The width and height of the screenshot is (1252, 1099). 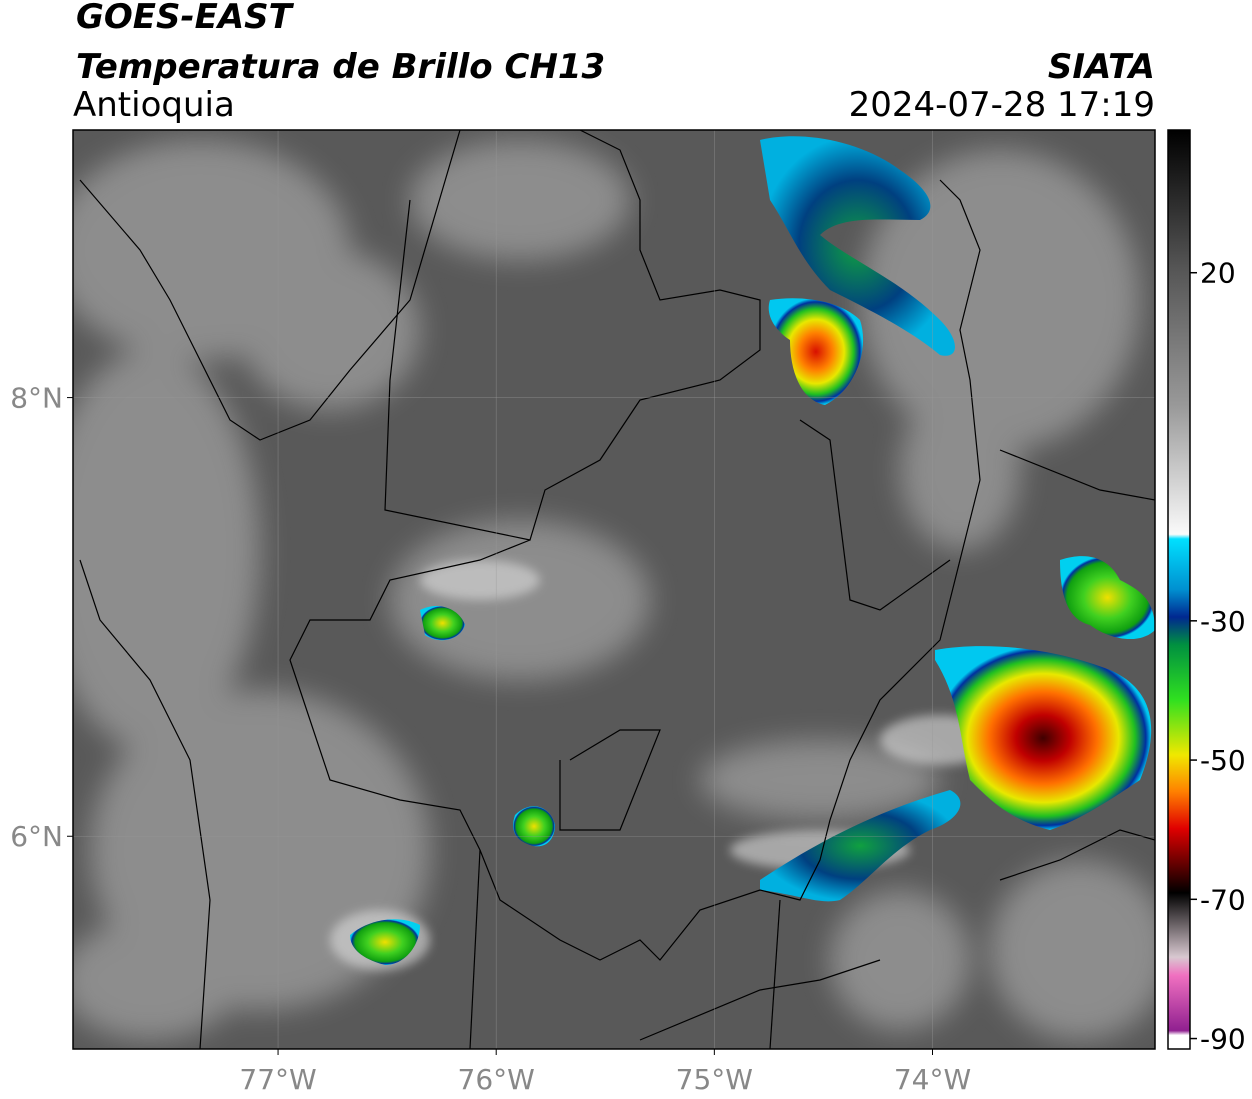 I want to click on colorbar-label: -90, so click(x=1223, y=1039).